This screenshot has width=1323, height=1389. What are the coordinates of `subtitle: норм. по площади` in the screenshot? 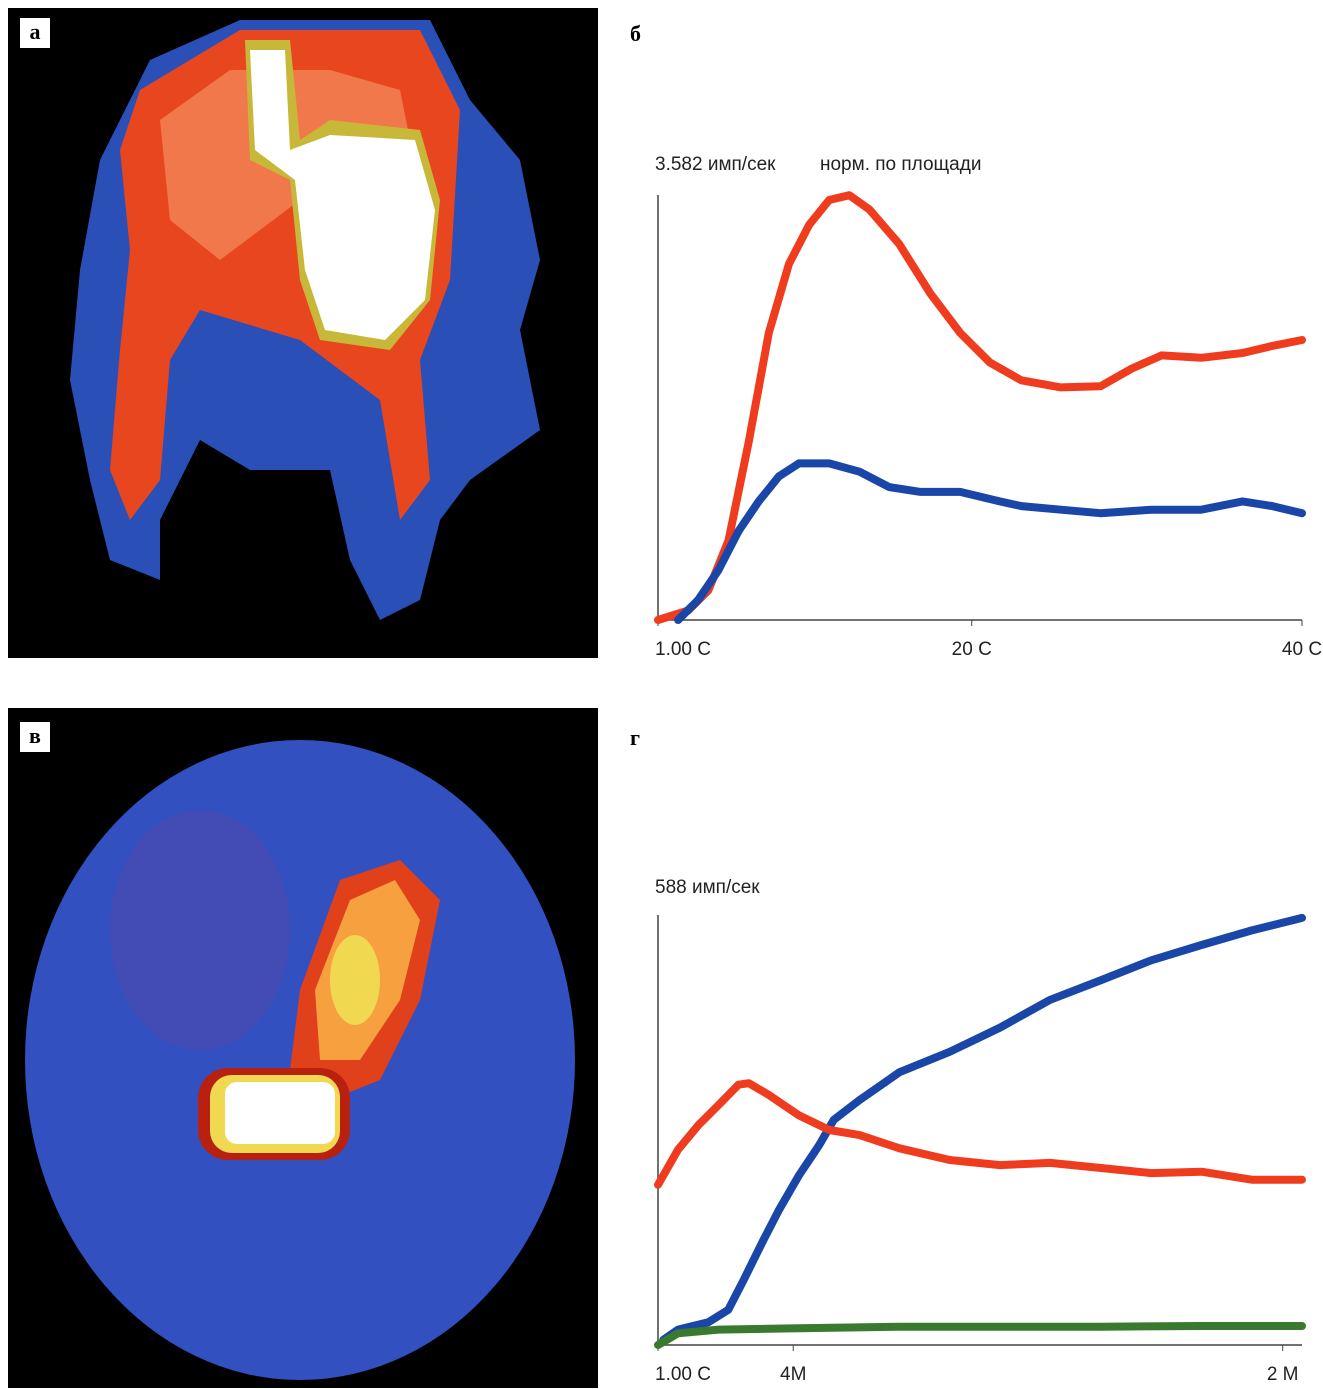 It's located at (900, 164).